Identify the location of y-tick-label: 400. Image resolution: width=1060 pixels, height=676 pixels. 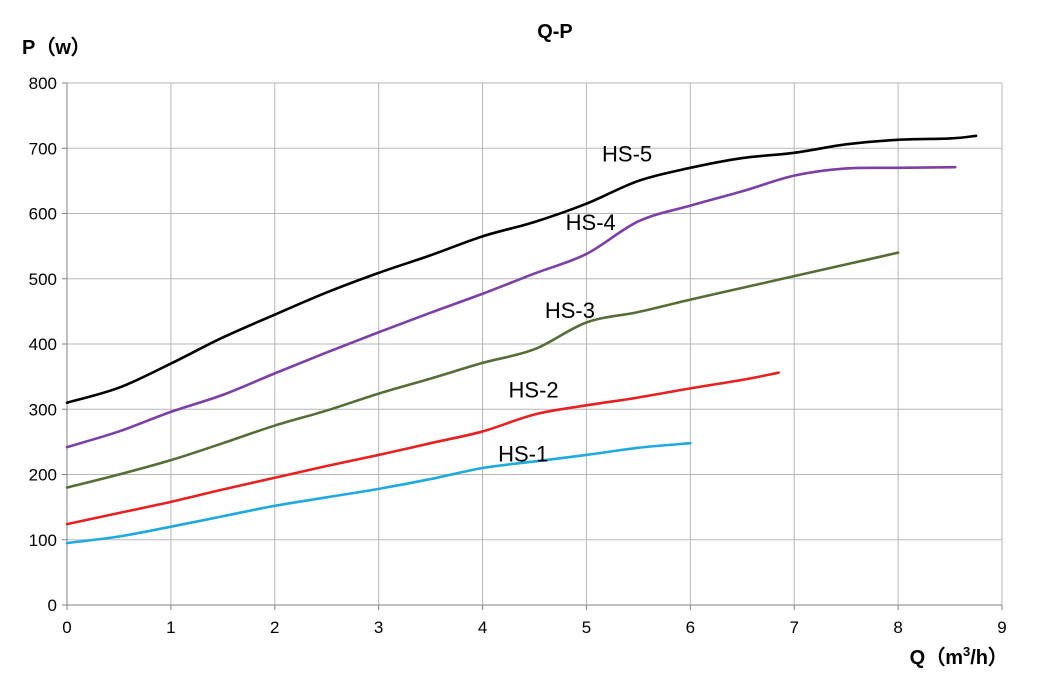
(43, 344).